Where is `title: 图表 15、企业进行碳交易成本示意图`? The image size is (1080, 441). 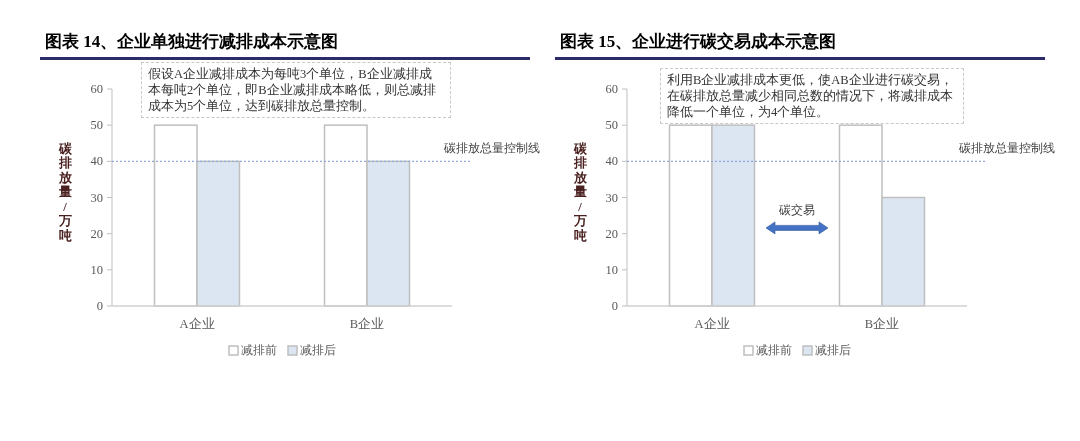
title: 图表 15、企业进行碳交易成本示意图 is located at coordinates (800, 45).